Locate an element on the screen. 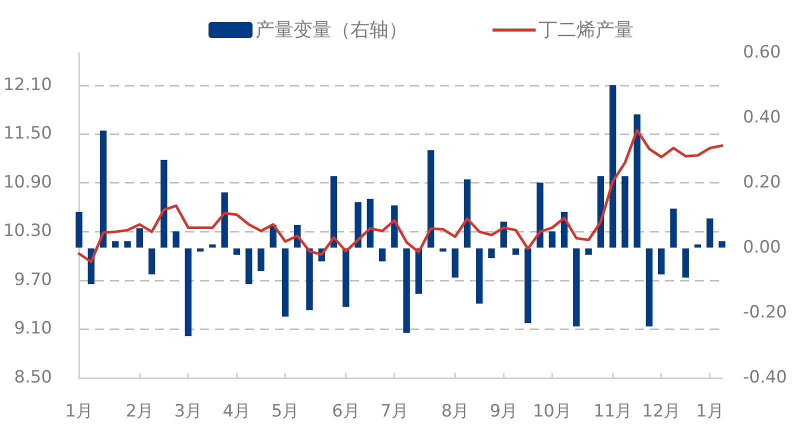 The width and height of the screenshot is (797, 437). x-tick-label: 12月 is located at coordinates (661, 412).